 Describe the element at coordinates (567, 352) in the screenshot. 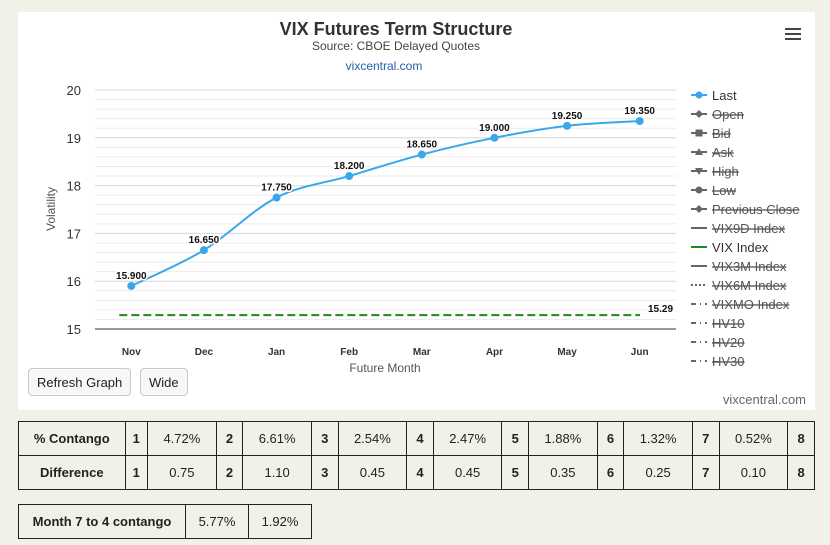

I see `x-tick-label: May` at that location.